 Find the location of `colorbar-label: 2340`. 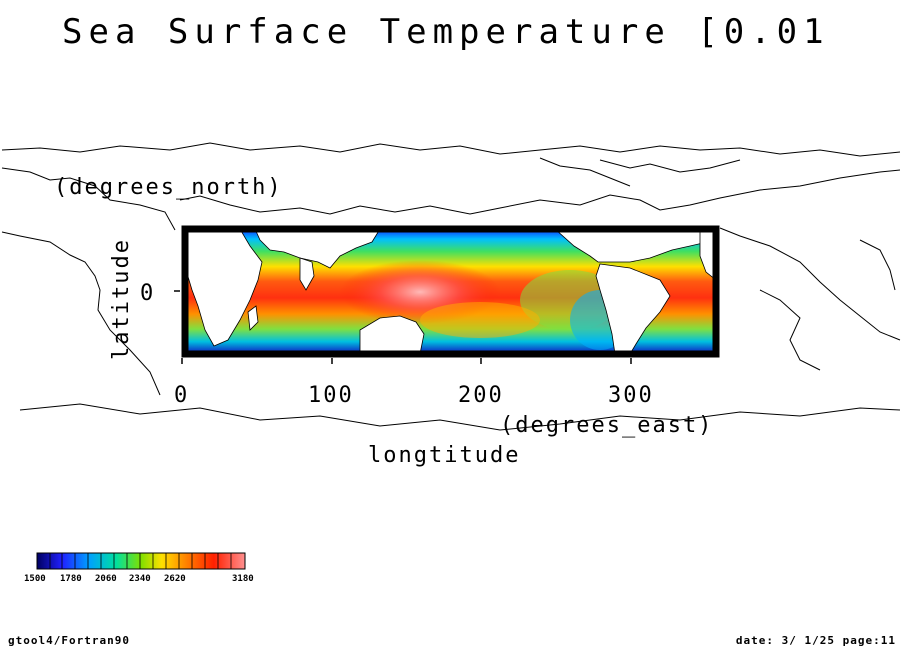

colorbar-label: 2340 is located at coordinates (140, 579).